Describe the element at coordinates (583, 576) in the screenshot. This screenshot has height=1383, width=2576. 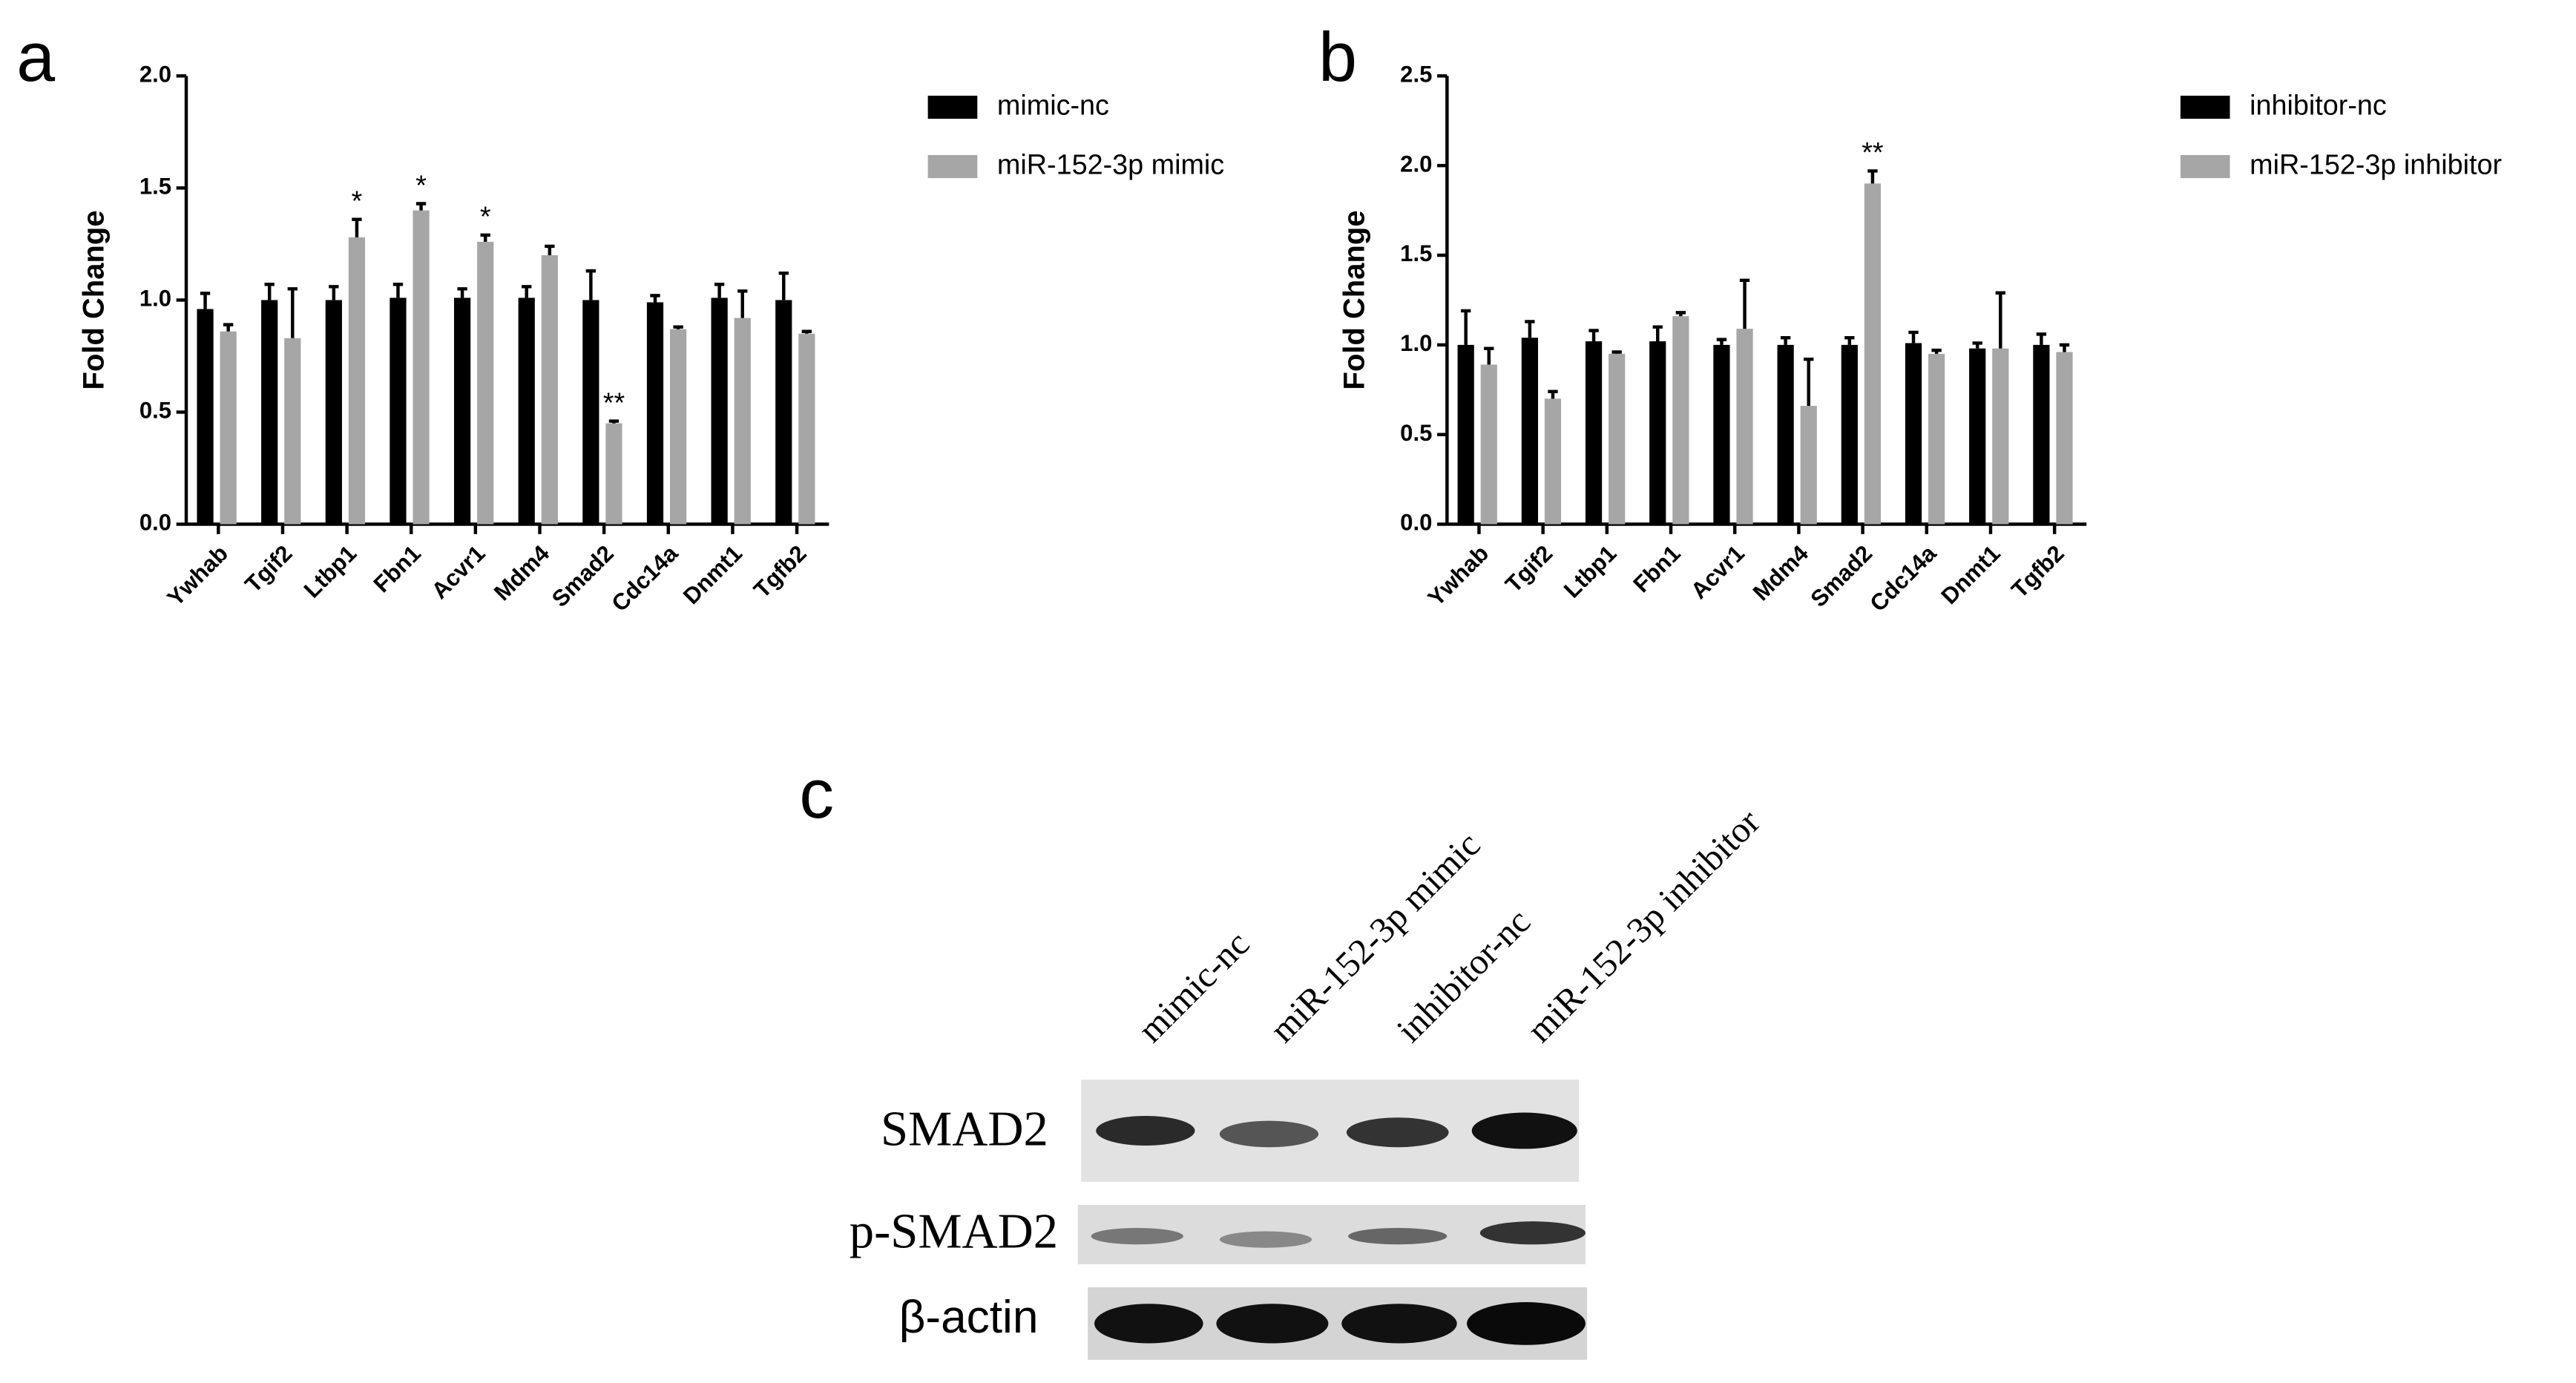
I see `x-tick-label: Smad2` at that location.